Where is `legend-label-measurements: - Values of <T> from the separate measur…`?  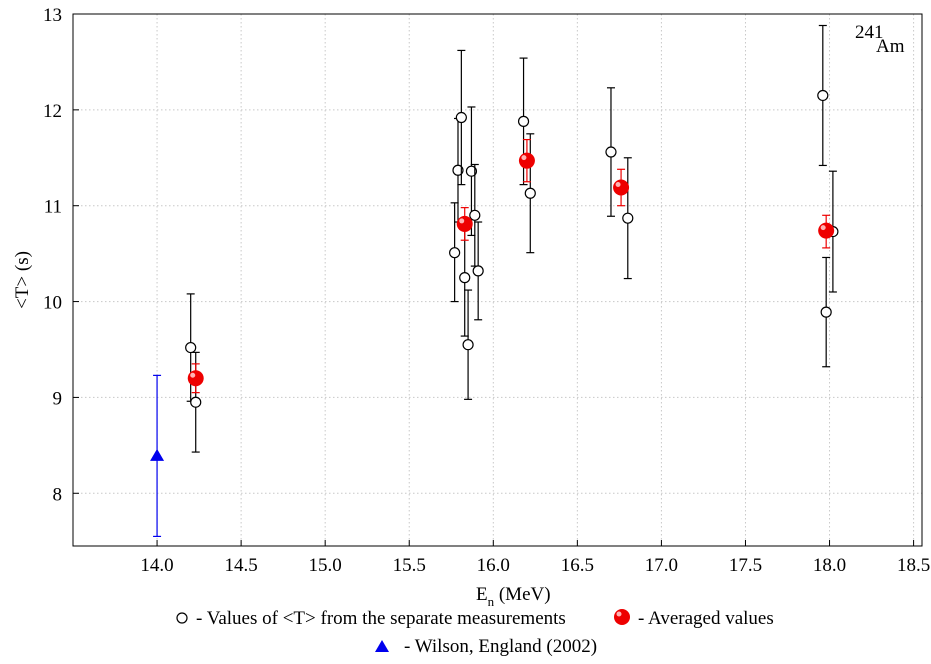 legend-label-measurements: - Values of <T> from the separate measur… is located at coordinates (381, 618).